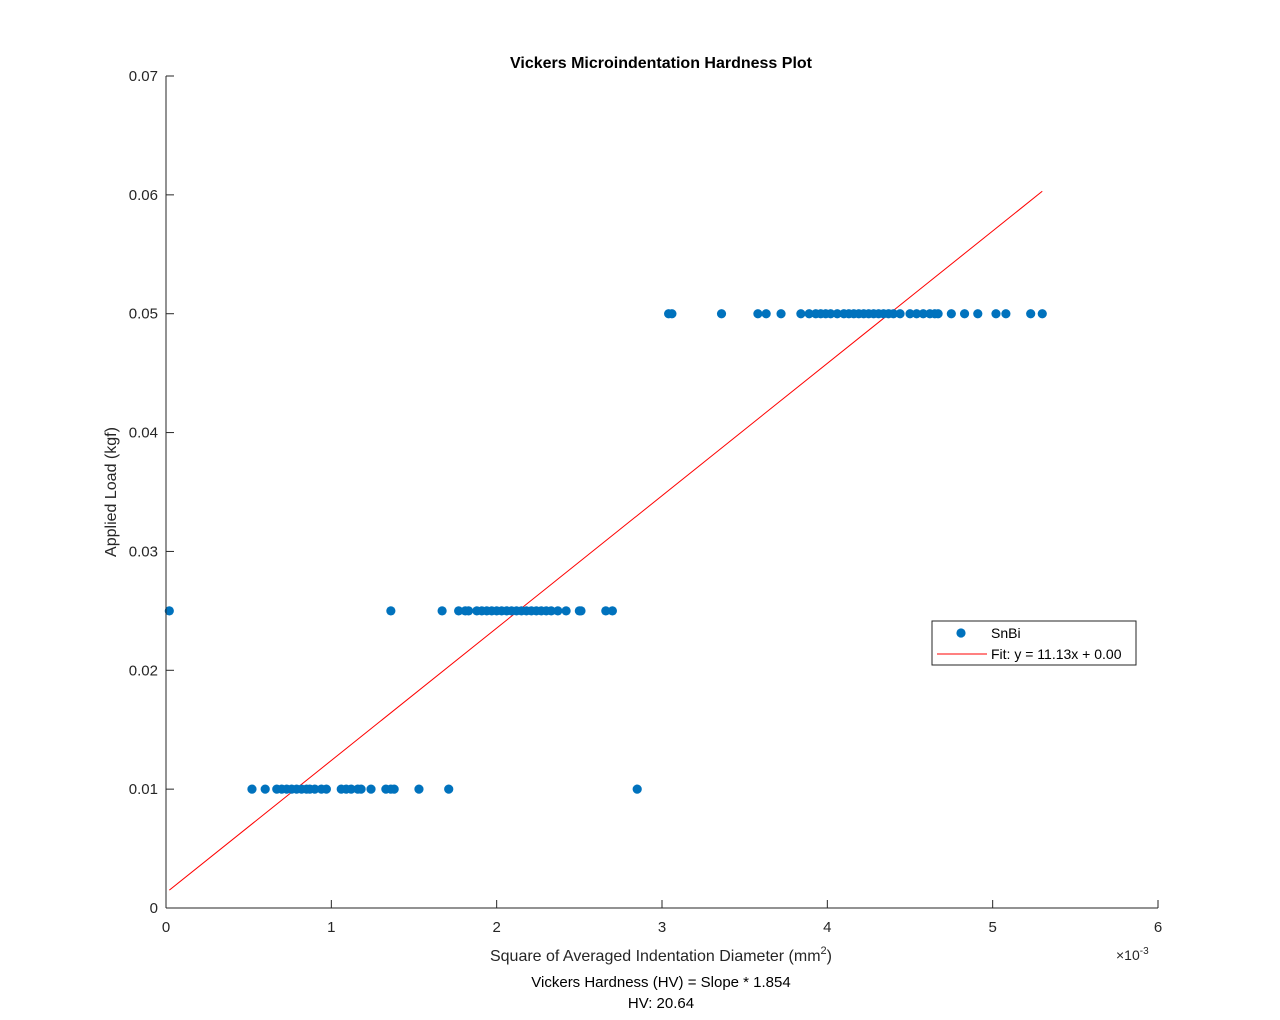  I want to click on y-ticks: 0 0.01 0.02 0.03 0.04 0.05 0.06 0.07, so click(151, 492).